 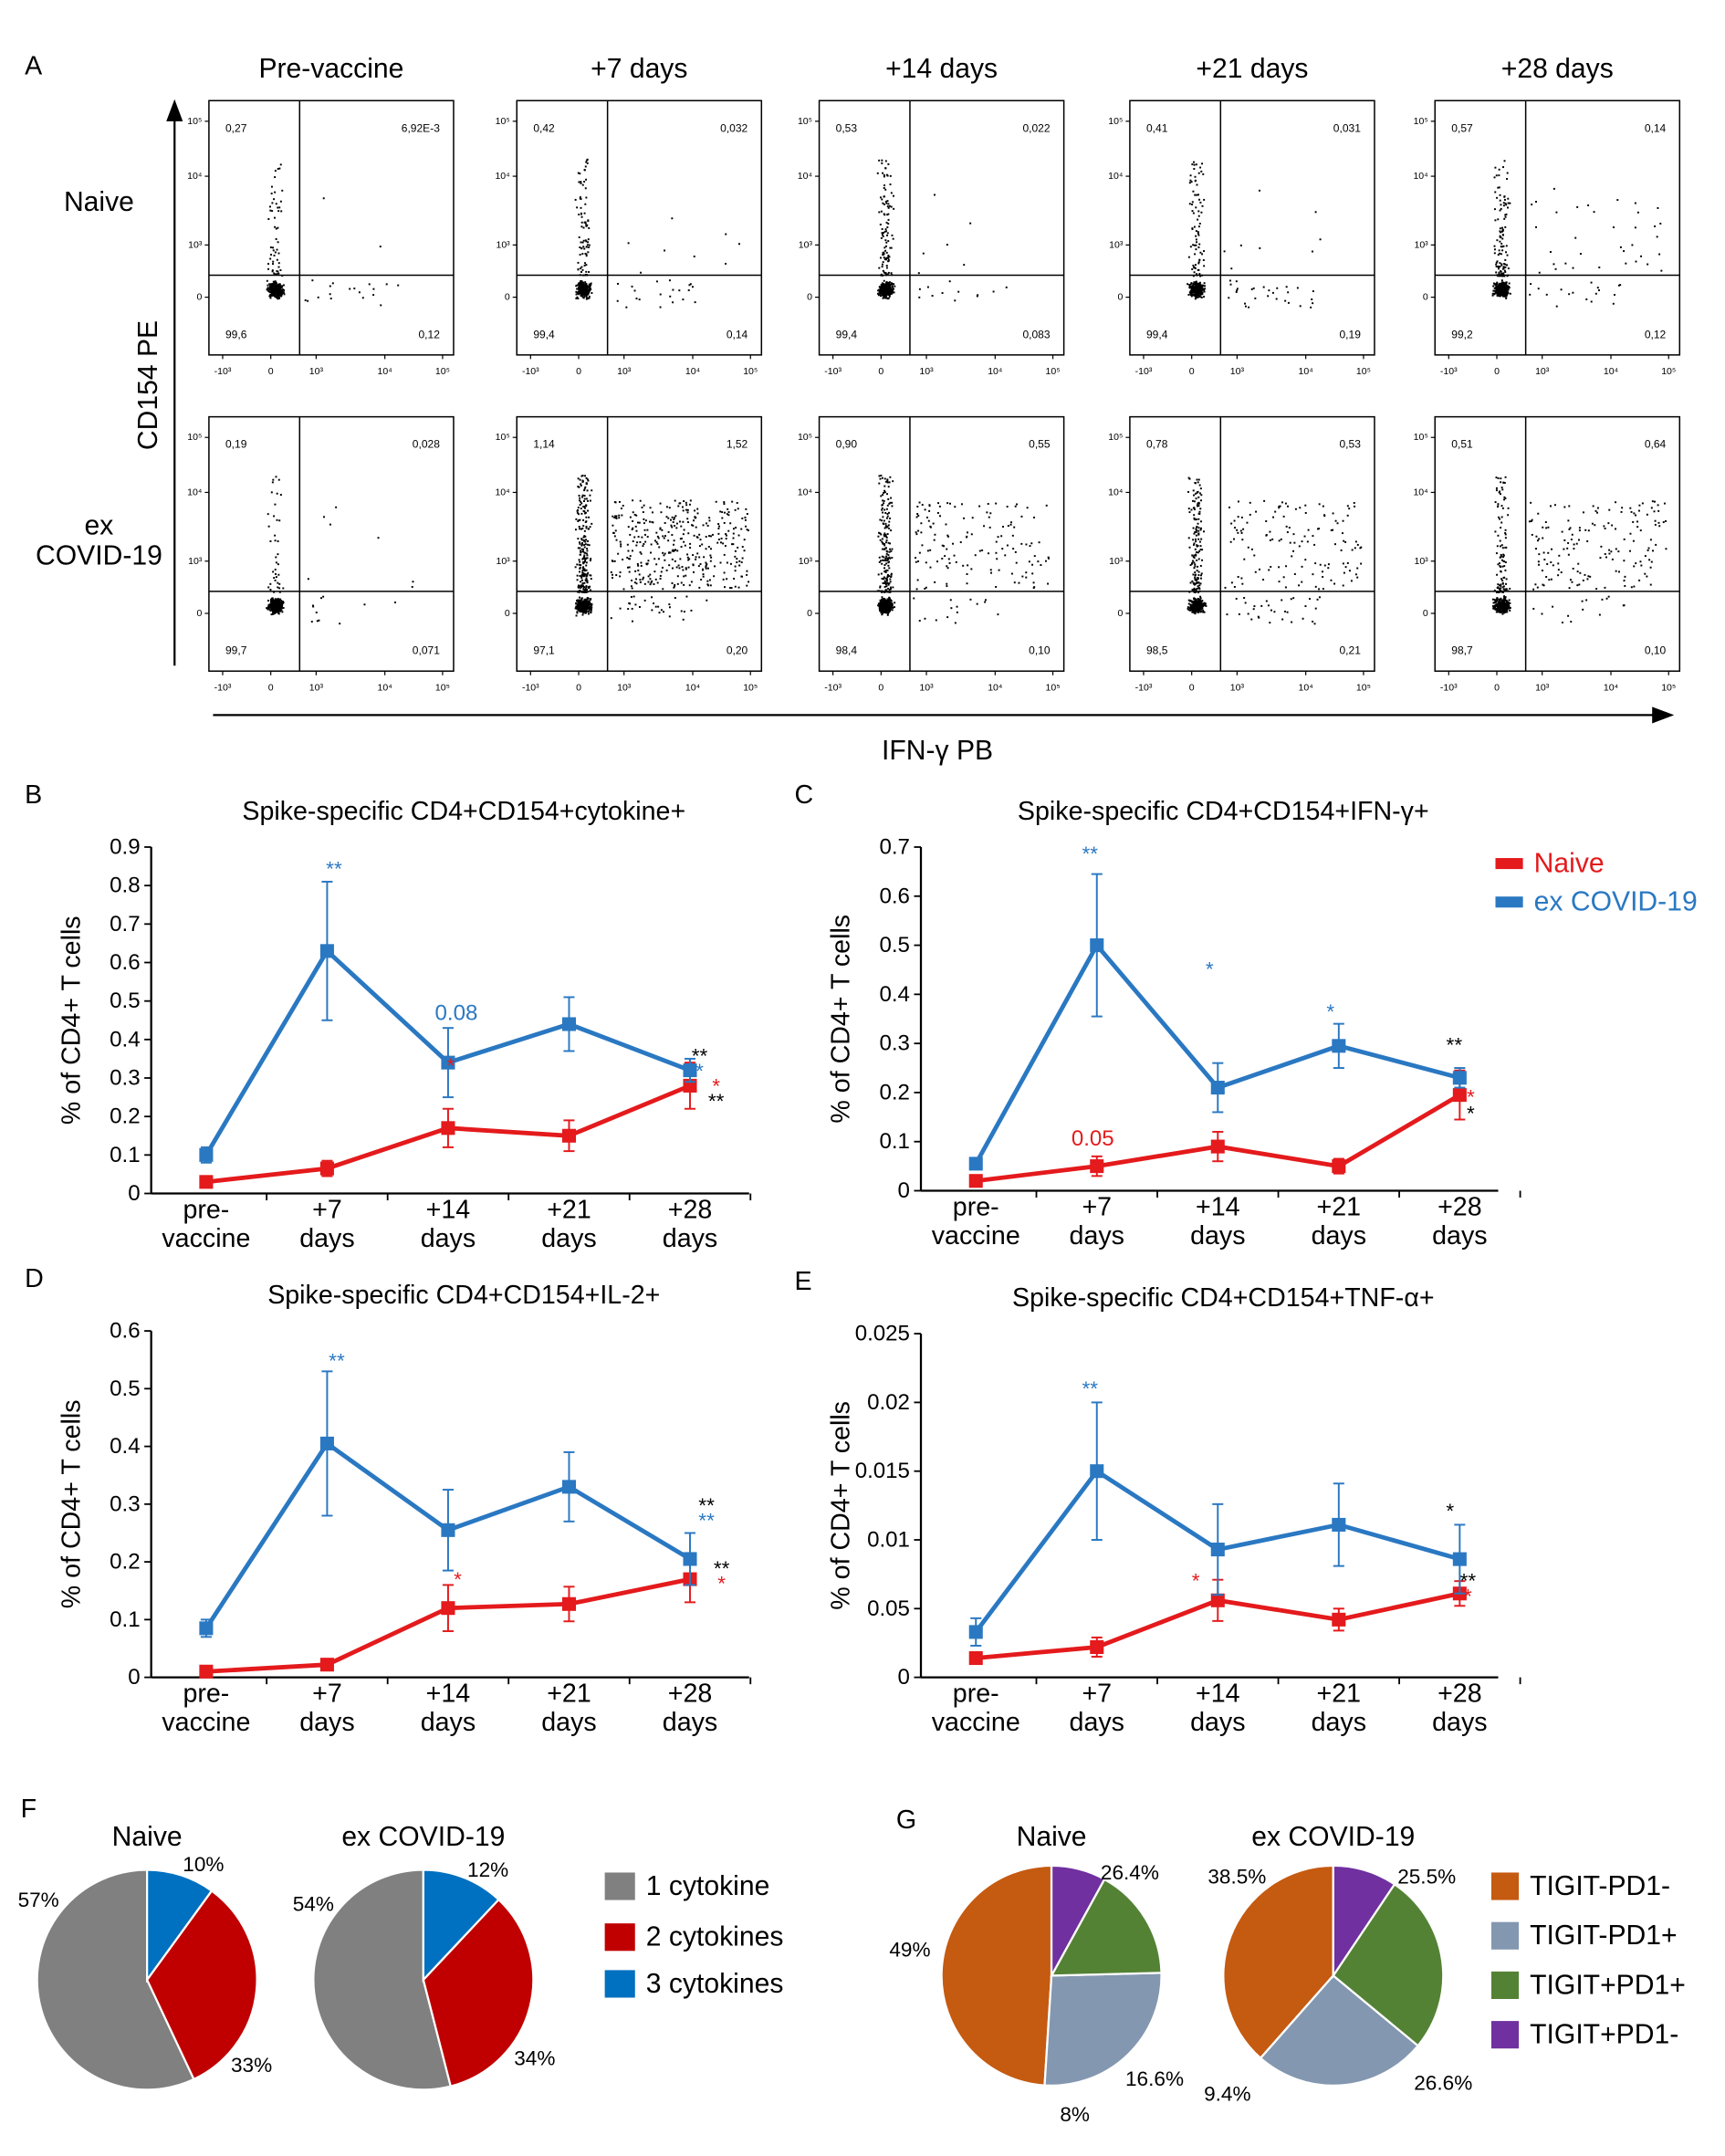 What do you see at coordinates (421, 128) in the screenshot?
I see `quadrant-percent: 6,92E-3` at bounding box center [421, 128].